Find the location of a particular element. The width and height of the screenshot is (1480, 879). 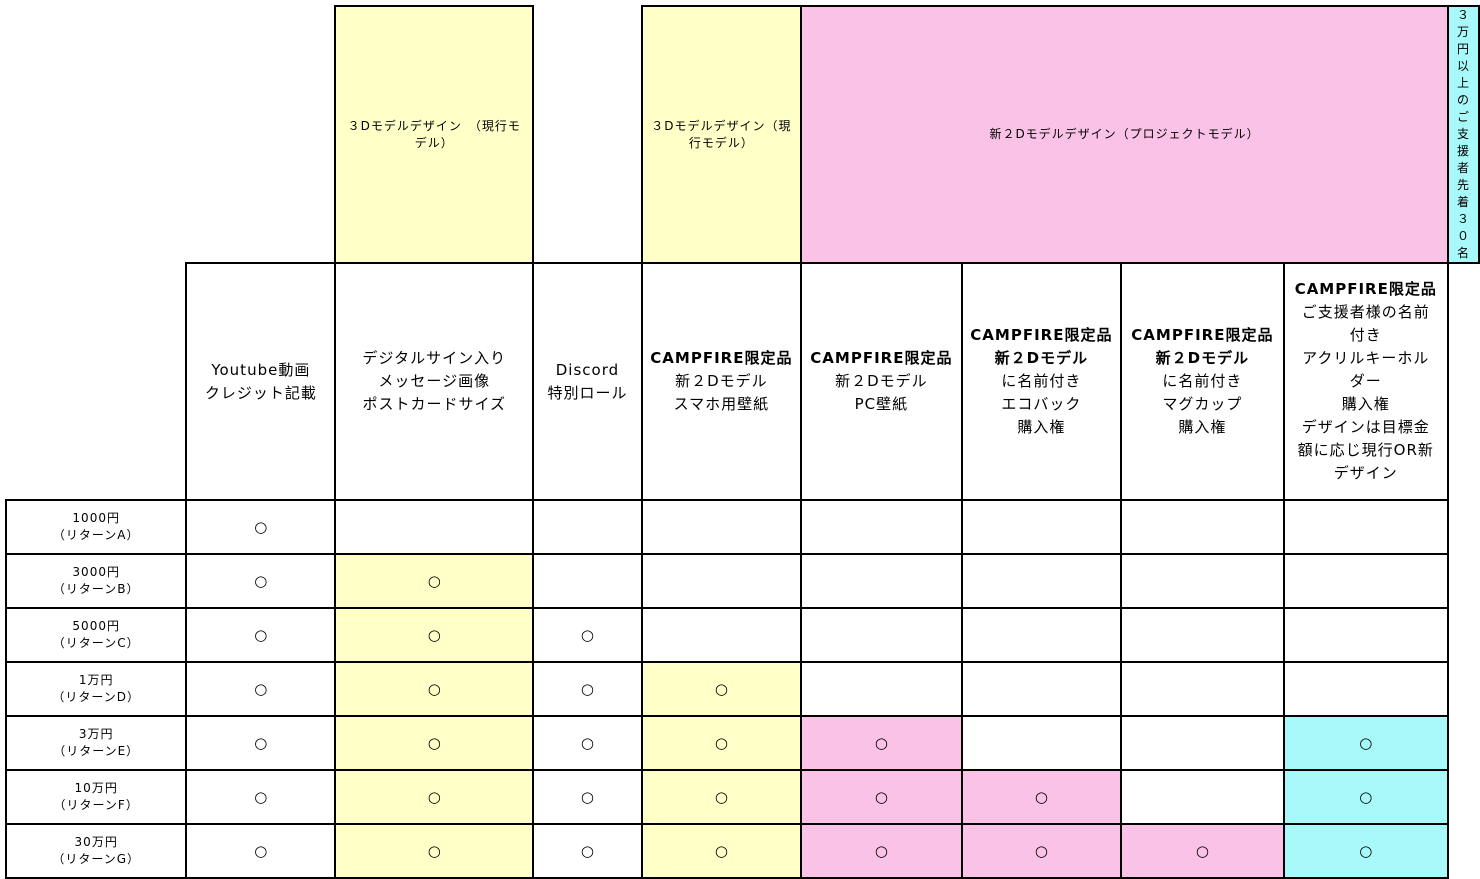

tier-amount: 1000円 is located at coordinates (96, 518).